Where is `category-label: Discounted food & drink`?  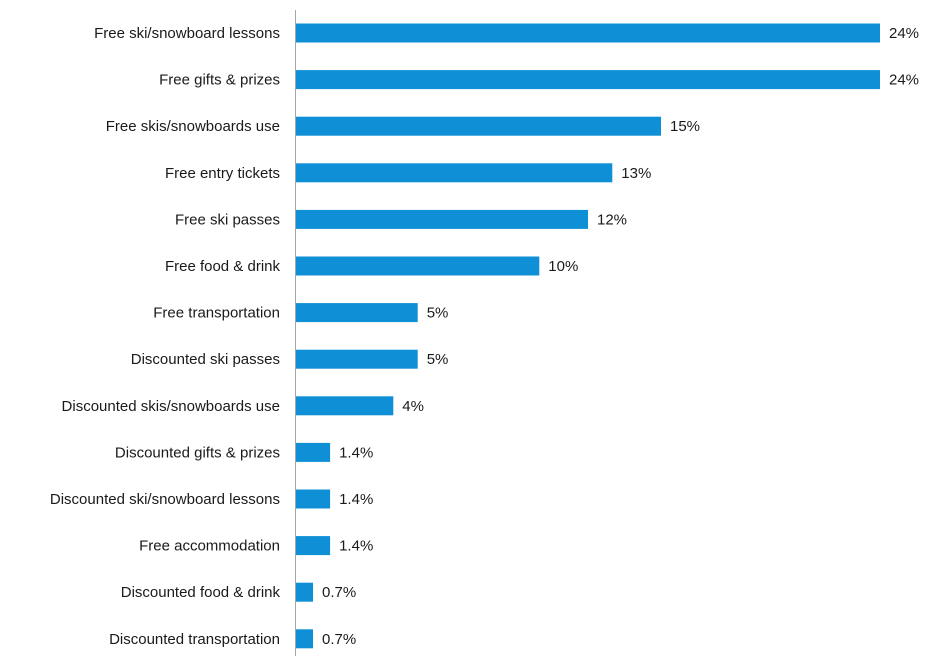
category-label: Discounted food & drink is located at coordinates (201, 592).